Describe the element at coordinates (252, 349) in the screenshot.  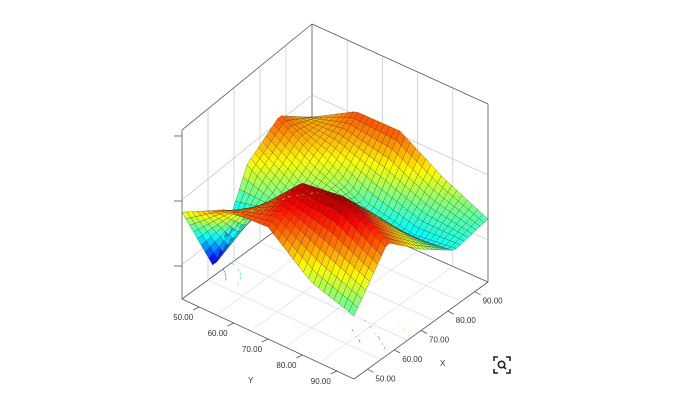
I see `y-tick-label: 70.00` at that location.